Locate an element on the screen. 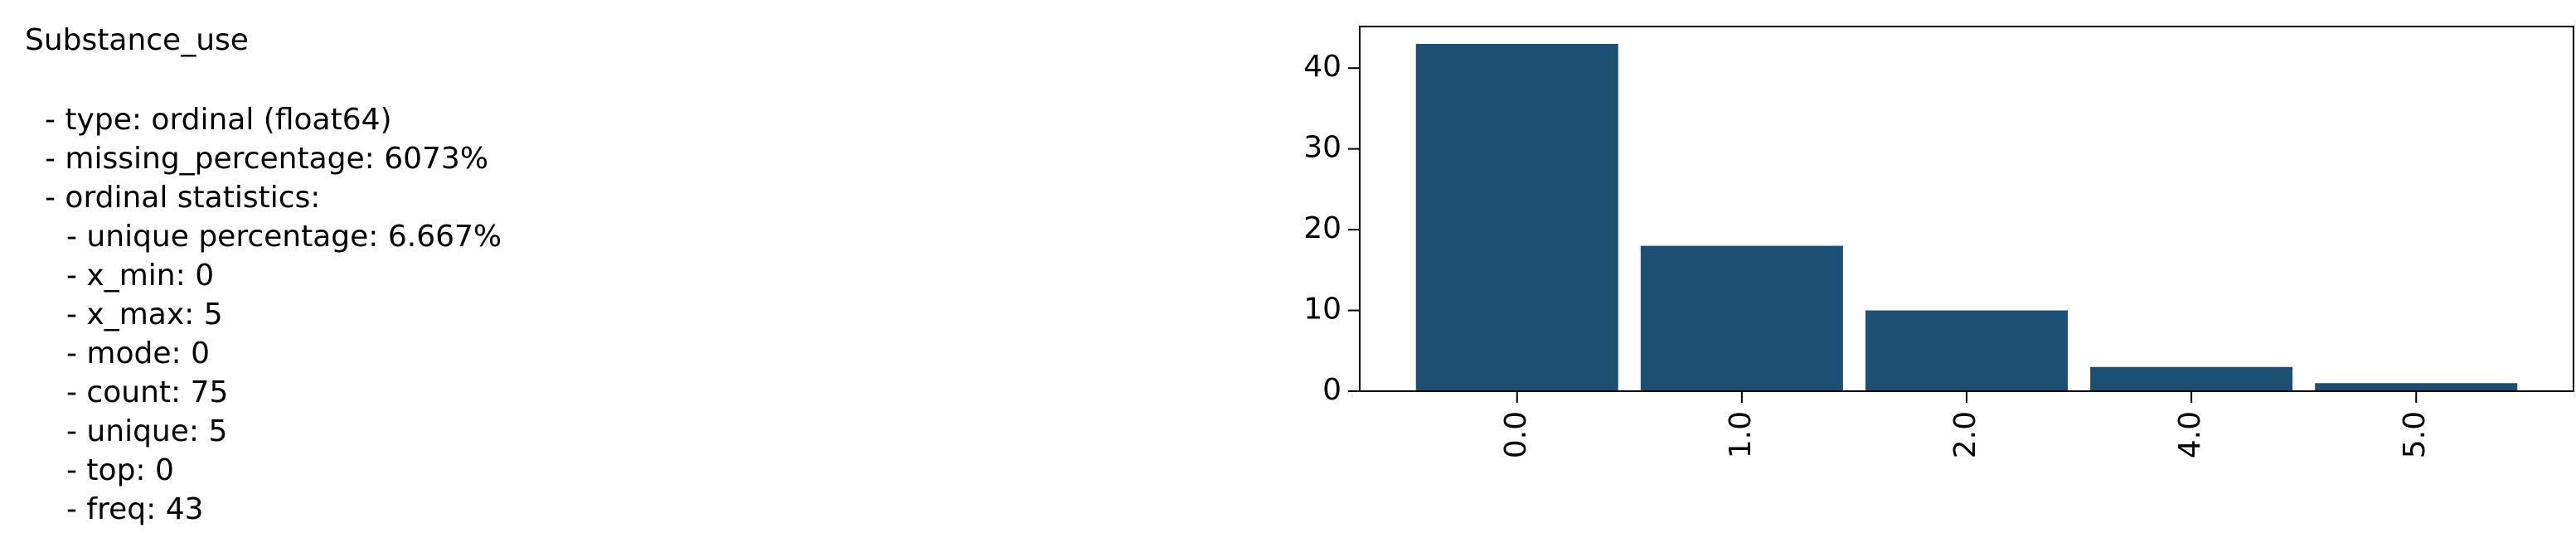 The image size is (2576, 547). statistic-item: - unique percentage: 6.667% is located at coordinates (284, 237).